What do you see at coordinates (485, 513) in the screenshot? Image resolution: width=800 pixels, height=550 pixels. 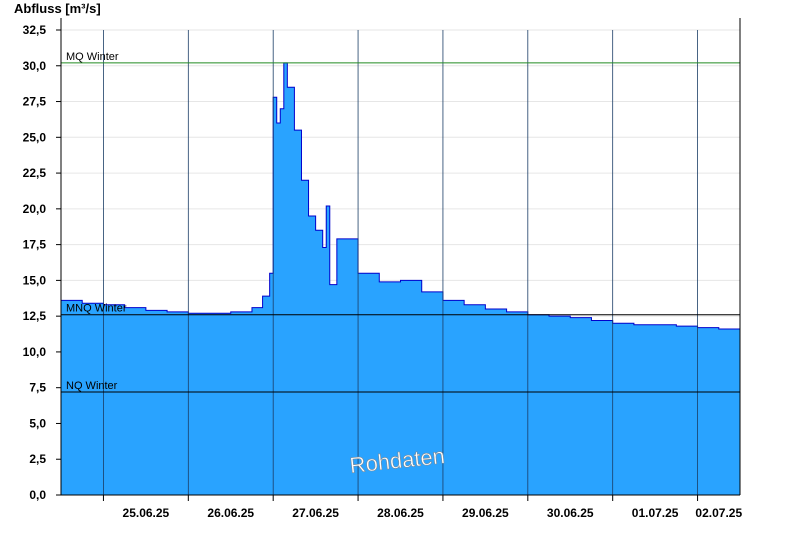 I see `x-tick-label: 29.06.25` at bounding box center [485, 513].